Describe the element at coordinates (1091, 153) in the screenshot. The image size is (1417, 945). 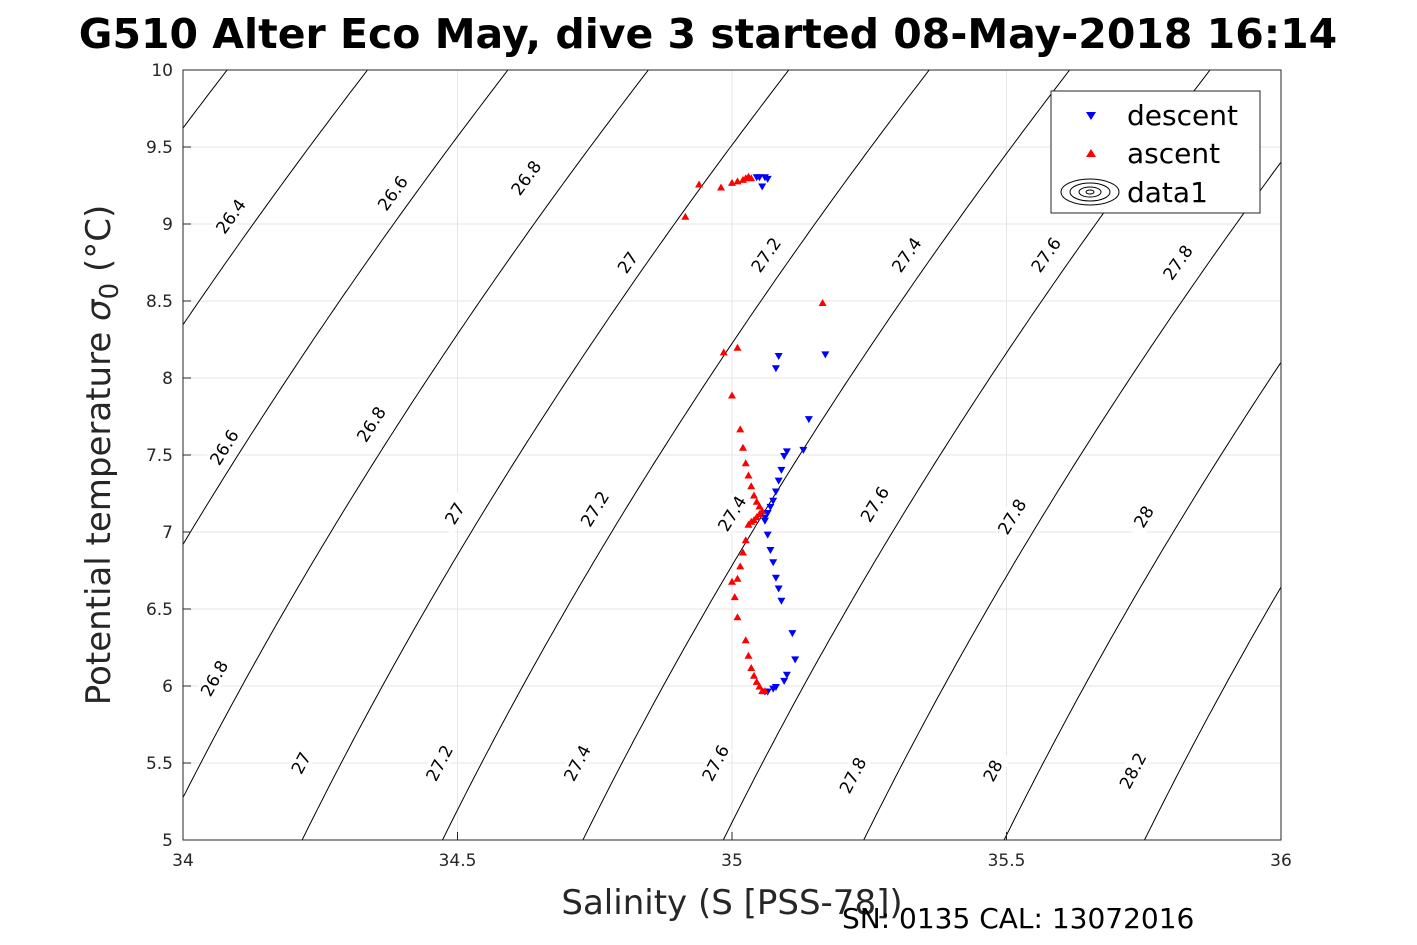
I see `legend-ascent-marker` at that location.